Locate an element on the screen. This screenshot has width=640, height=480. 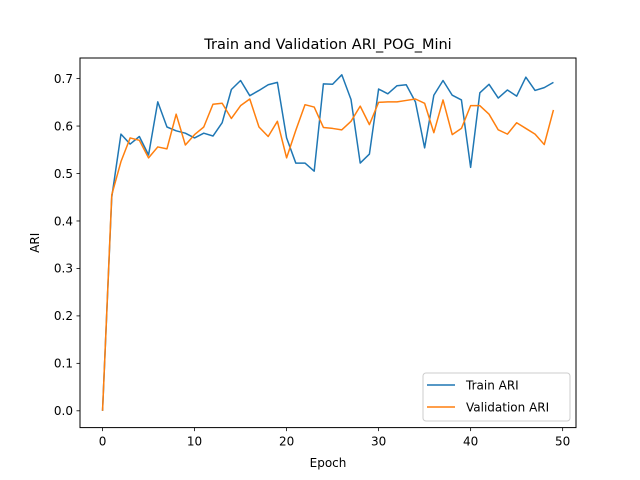
x-tick-label: 20 is located at coordinates (286, 442).